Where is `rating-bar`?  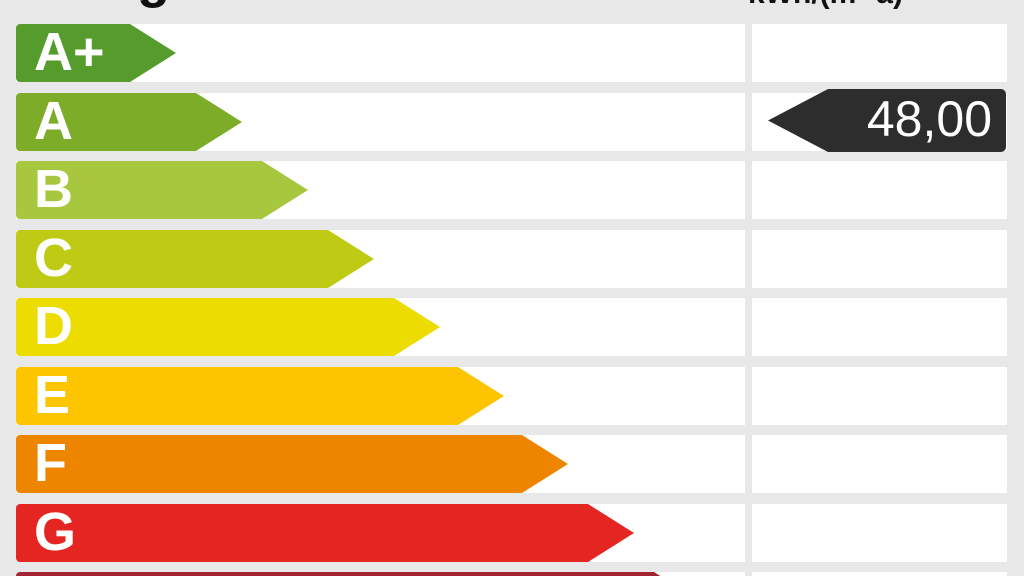
rating-bar is located at coordinates (358, 574).